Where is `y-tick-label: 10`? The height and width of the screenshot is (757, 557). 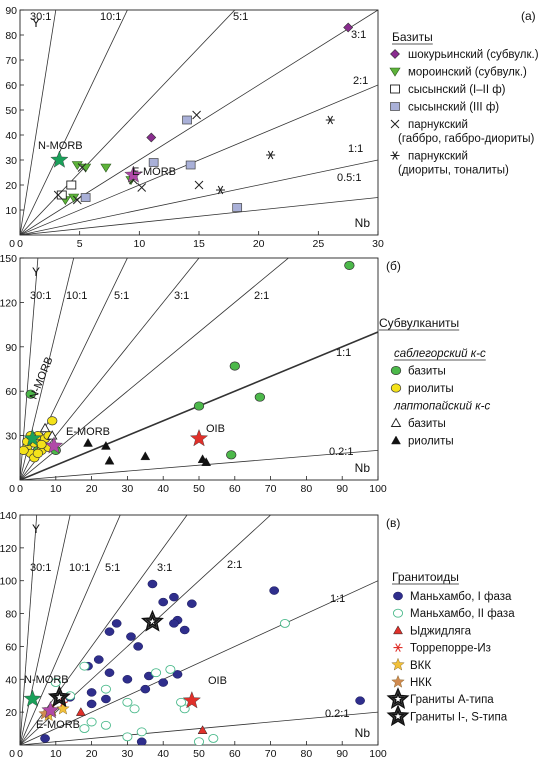
y-tick-label: 10 is located at coordinates (11, 211).